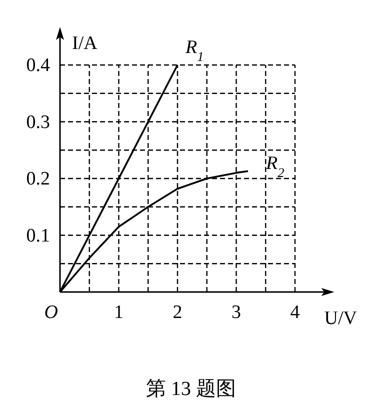  What do you see at coordinates (341, 318) in the screenshot?
I see `x-axis-title: U/V` at bounding box center [341, 318].